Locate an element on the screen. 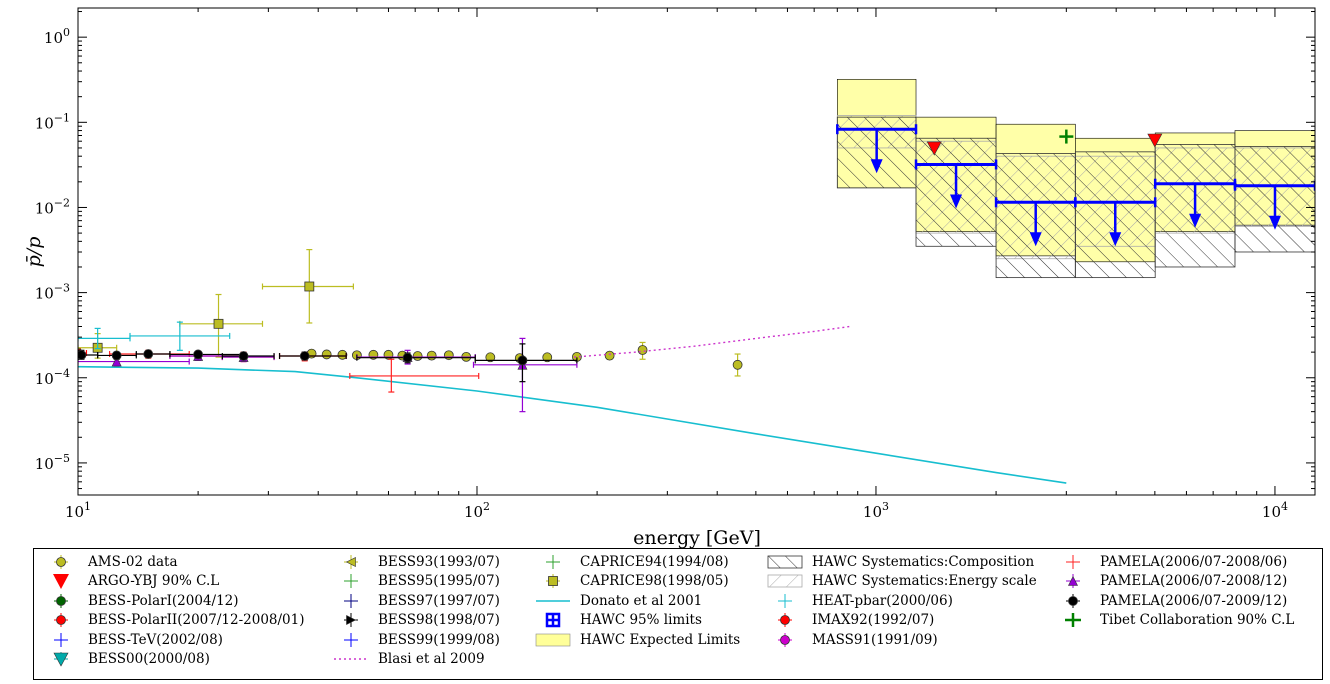 The width and height of the screenshot is (1330, 684). x-tick-label: 10³ is located at coordinates (876, 510).